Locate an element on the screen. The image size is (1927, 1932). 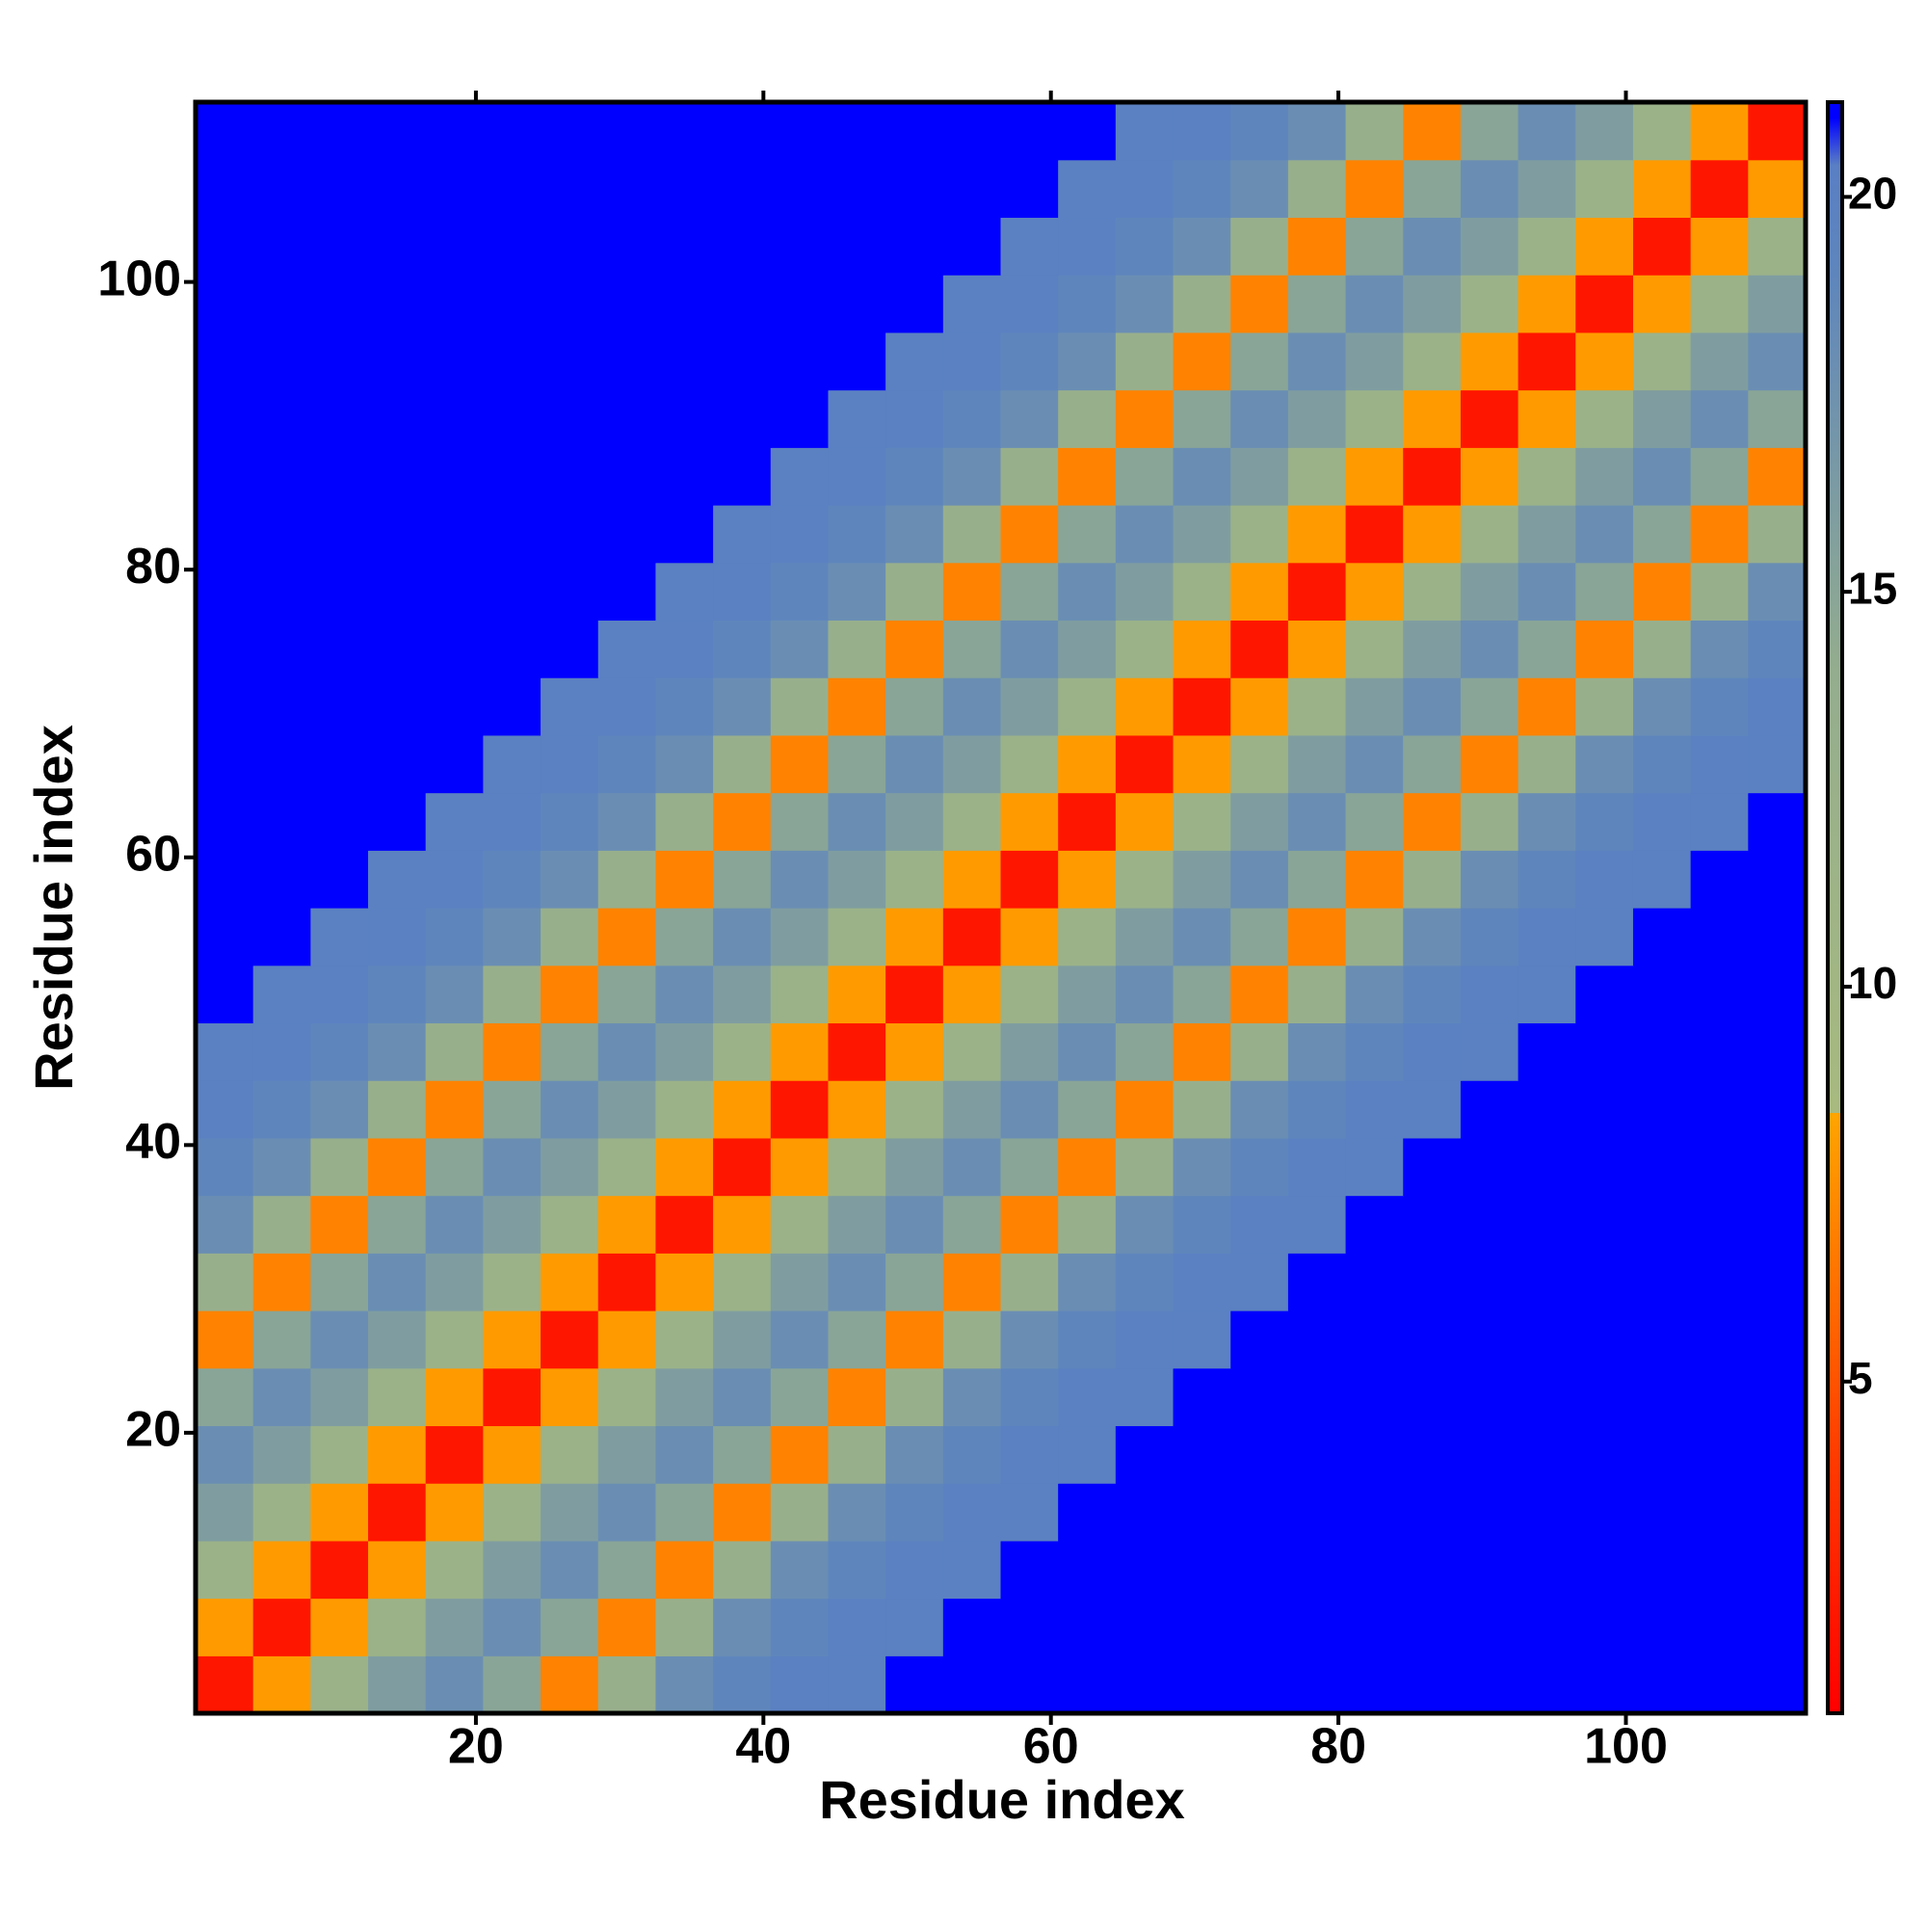
x-tick-label: 60 is located at coordinates (1051, 1747).